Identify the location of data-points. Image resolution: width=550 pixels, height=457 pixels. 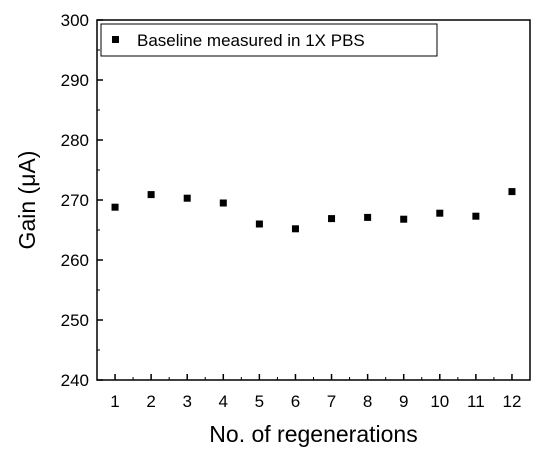
(313, 210).